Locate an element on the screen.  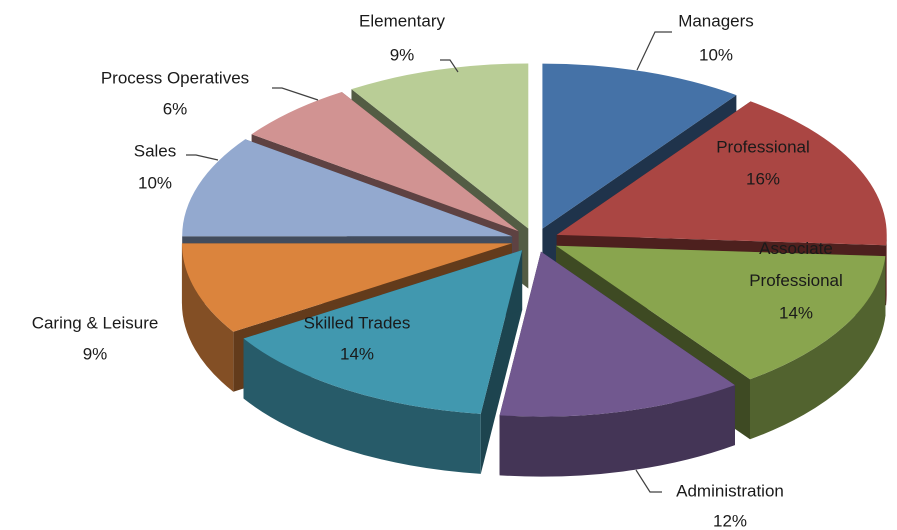
category-label: Associate Professional is located at coordinates (796, 264).